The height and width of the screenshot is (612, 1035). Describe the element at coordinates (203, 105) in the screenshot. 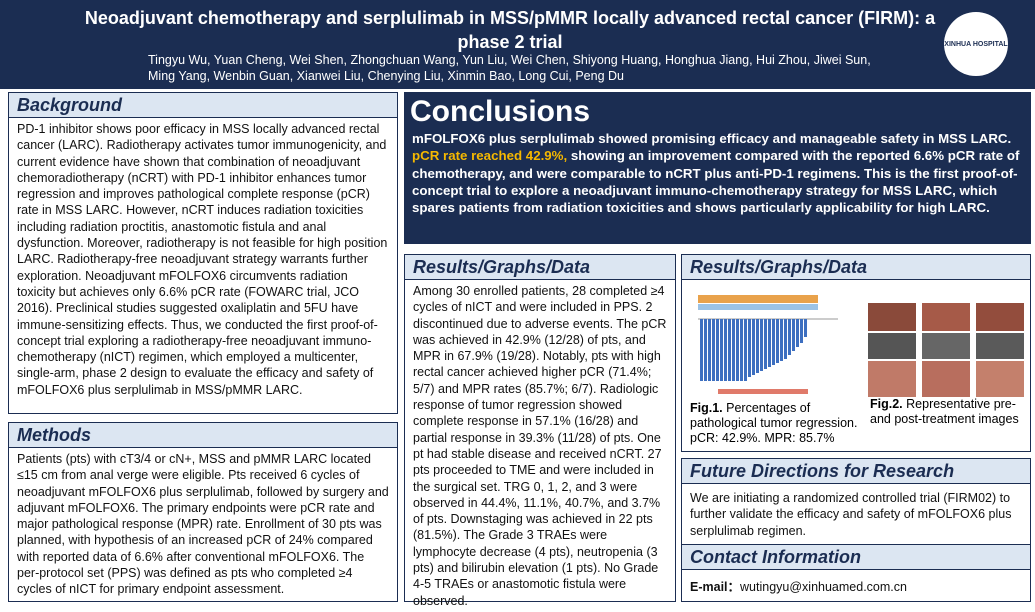

I see `heading: Background` at that location.